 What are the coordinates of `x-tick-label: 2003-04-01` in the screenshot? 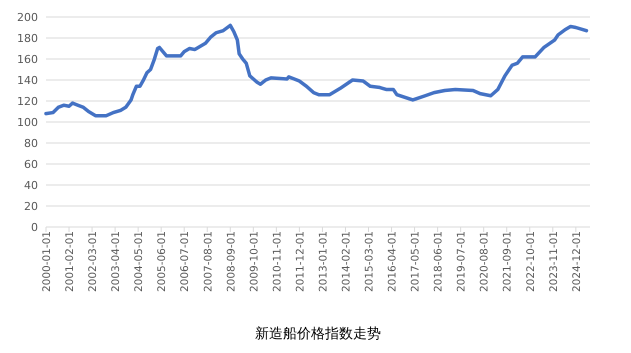 It's located at (116, 261).